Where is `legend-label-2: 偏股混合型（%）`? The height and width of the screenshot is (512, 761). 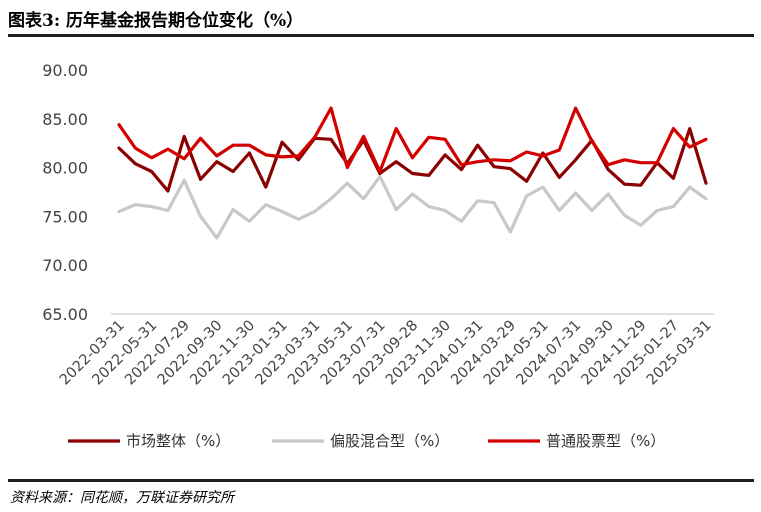 legend-label-2: 偏股混合型（%） is located at coordinates (389, 441).